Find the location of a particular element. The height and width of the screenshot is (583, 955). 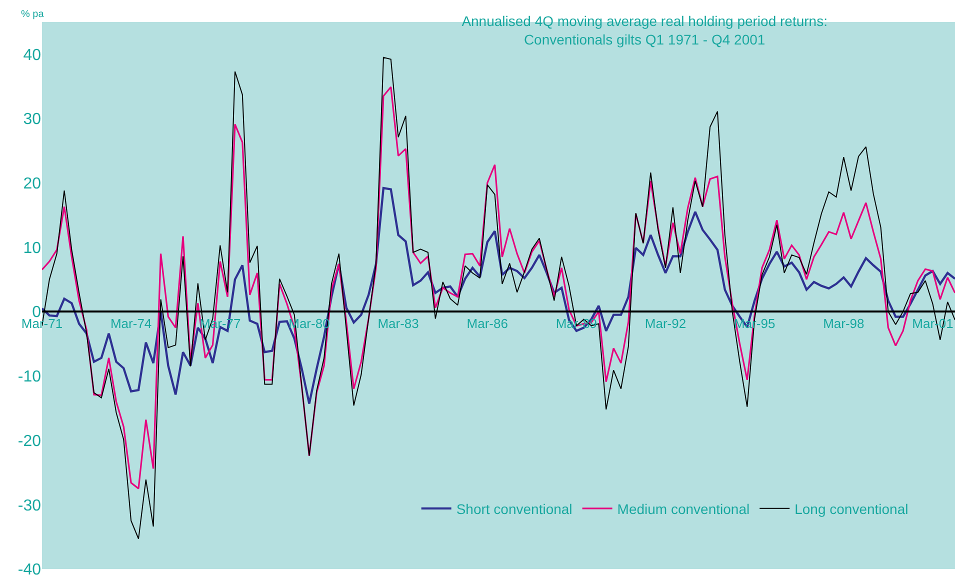

x-tick-label: Mar-92 is located at coordinates (665, 324).